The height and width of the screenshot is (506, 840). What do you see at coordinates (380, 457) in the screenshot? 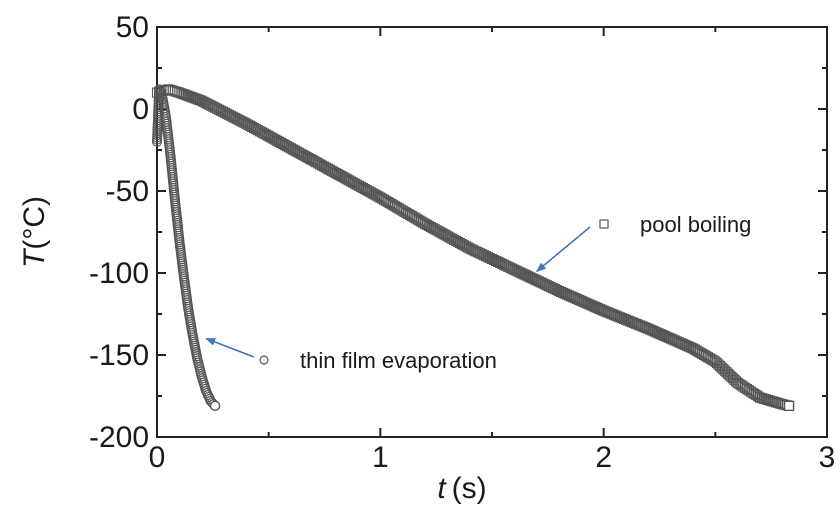
I see `x-tick-label: 1` at bounding box center [380, 457].